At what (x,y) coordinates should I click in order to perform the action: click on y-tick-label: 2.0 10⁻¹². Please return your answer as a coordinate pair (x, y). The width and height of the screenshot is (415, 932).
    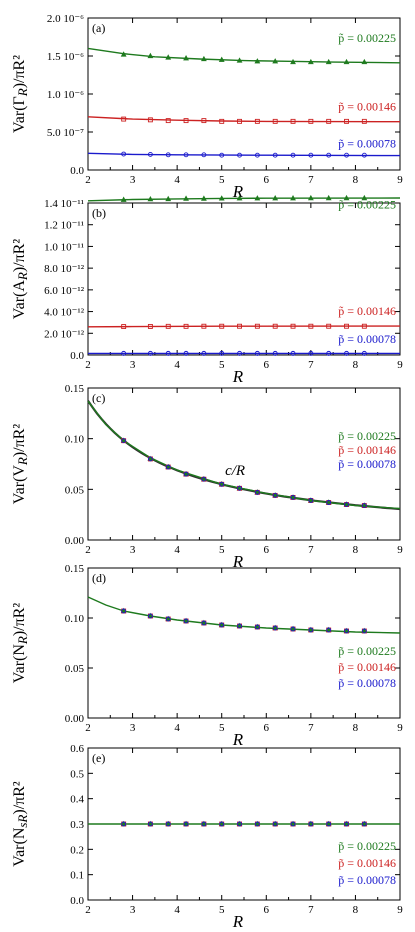
    Looking at the image, I should click on (64, 334).